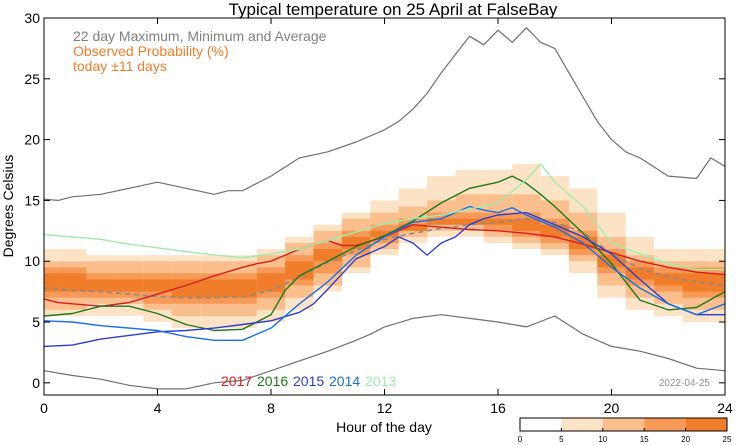 The height and width of the screenshot is (445, 742). What do you see at coordinates (8, 206) in the screenshot?
I see `y-axis-label: Degrees Celsius` at bounding box center [8, 206].